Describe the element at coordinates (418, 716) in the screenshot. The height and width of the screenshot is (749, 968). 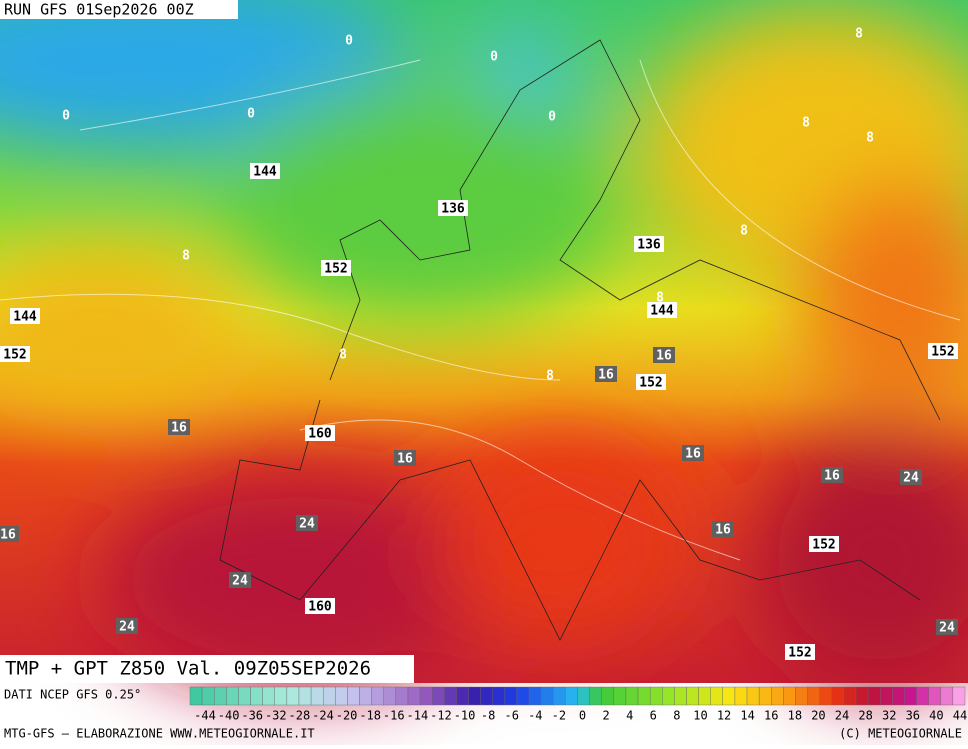
I see `color-bar-label: -14` at that location.